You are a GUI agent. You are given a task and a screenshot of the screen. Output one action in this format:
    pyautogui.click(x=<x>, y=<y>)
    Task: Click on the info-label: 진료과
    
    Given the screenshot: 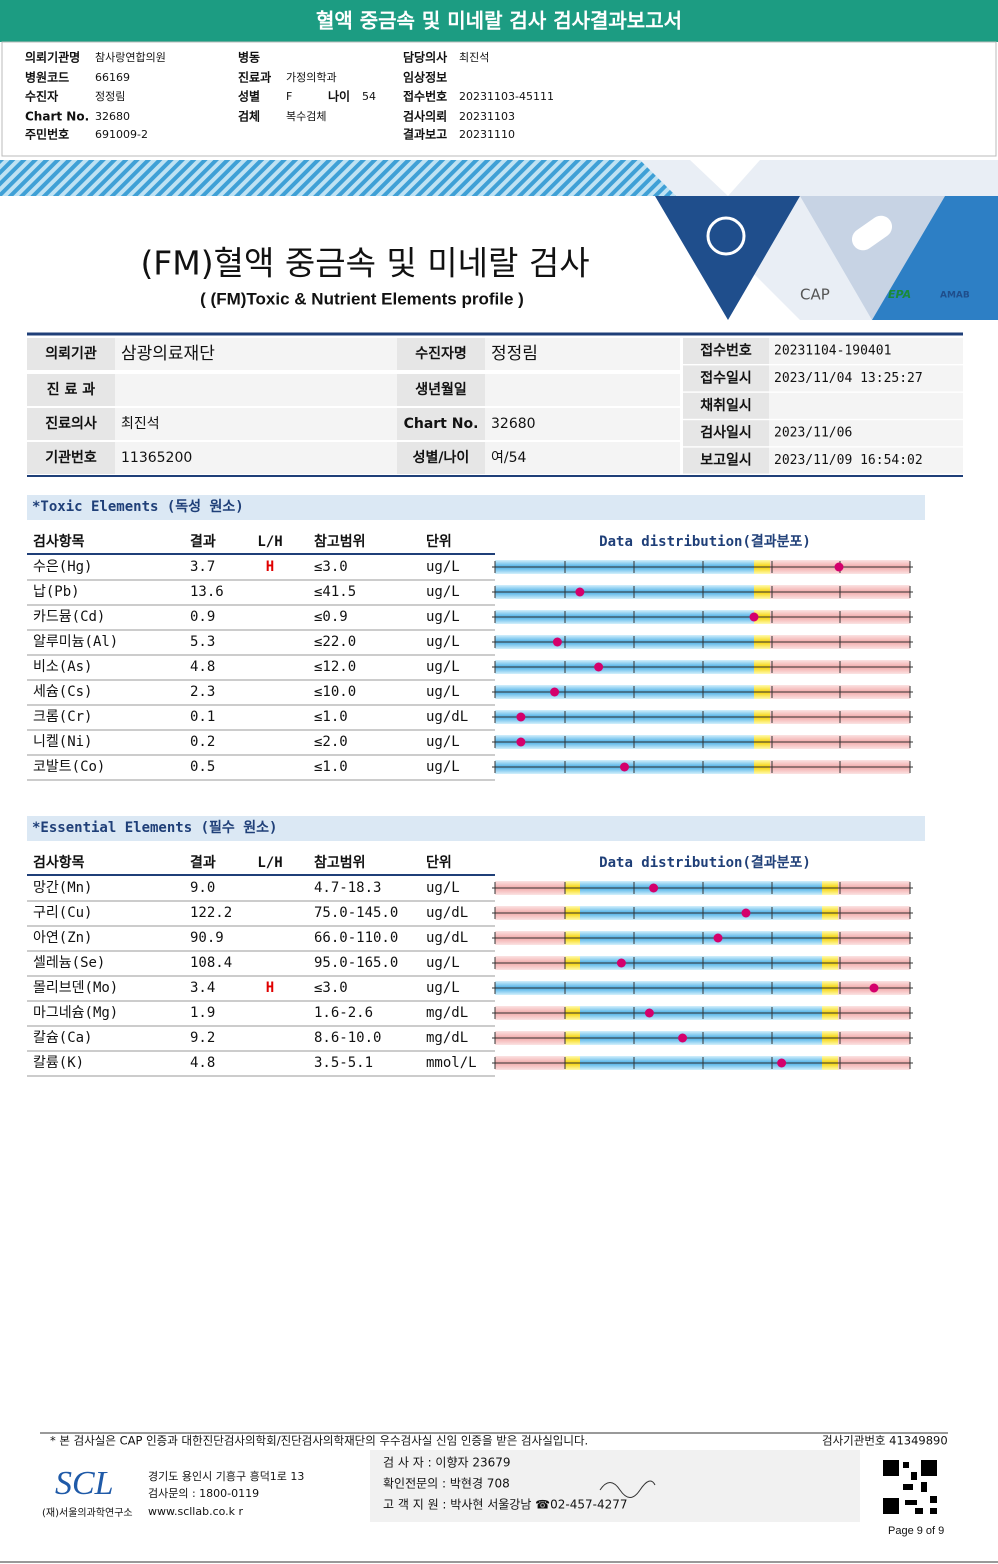 What is the action you would take?
    pyautogui.click(x=254, y=77)
    